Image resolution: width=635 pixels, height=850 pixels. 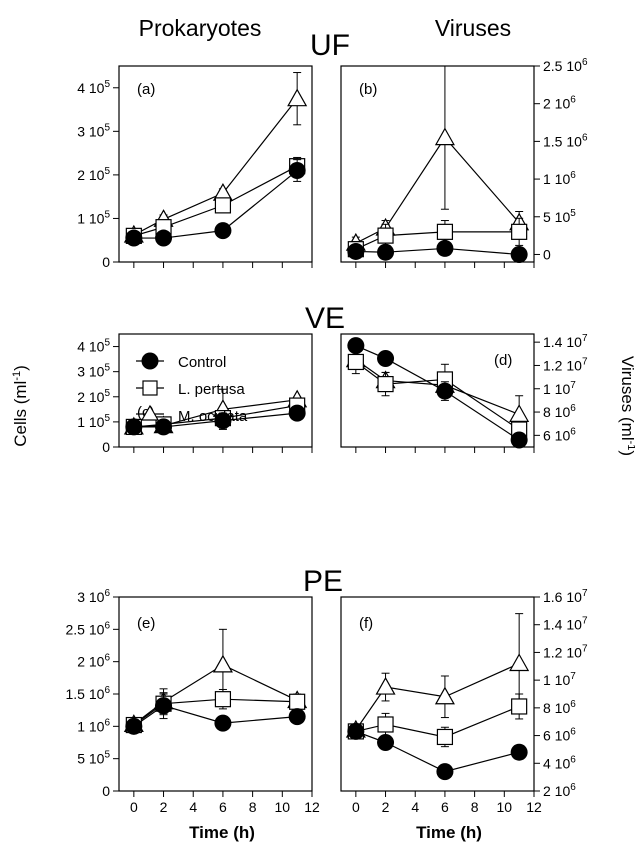 I want to click on right-y-axis-label: Viruses (ml-1), so click(x=626, y=406).